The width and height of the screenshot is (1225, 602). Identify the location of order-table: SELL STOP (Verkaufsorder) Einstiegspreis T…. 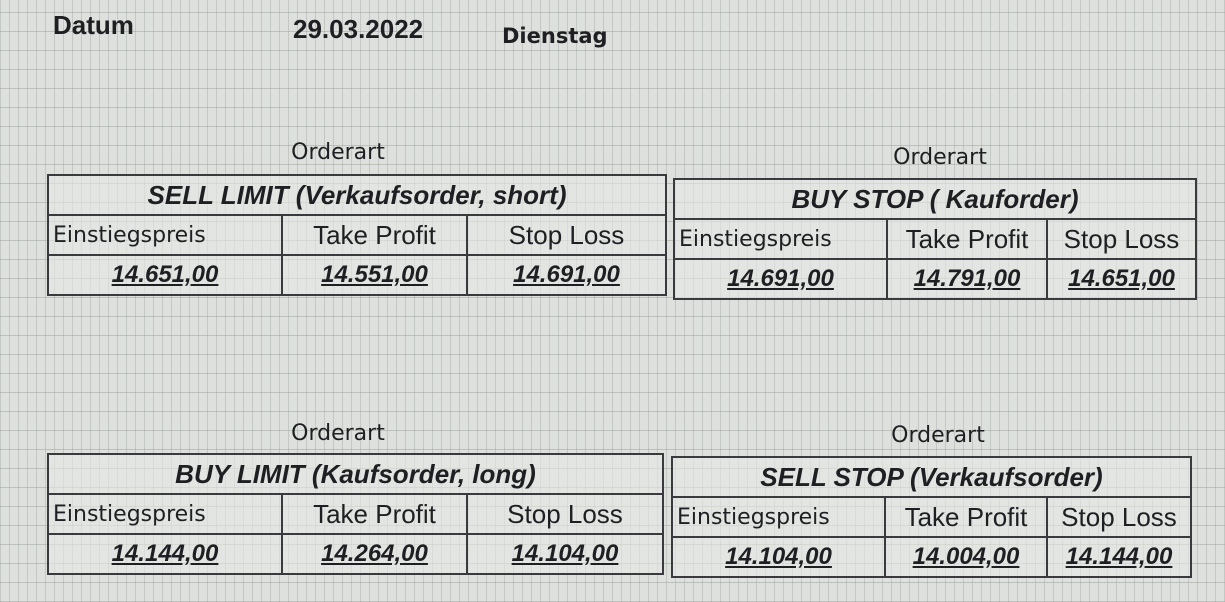
(931, 517).